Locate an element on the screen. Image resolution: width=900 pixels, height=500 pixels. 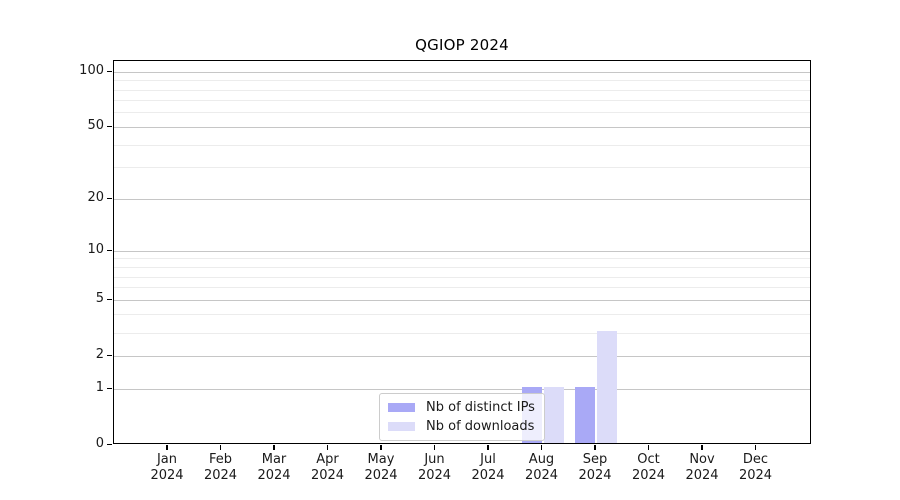
x-tick-month: Sep is located at coordinates (595, 459).